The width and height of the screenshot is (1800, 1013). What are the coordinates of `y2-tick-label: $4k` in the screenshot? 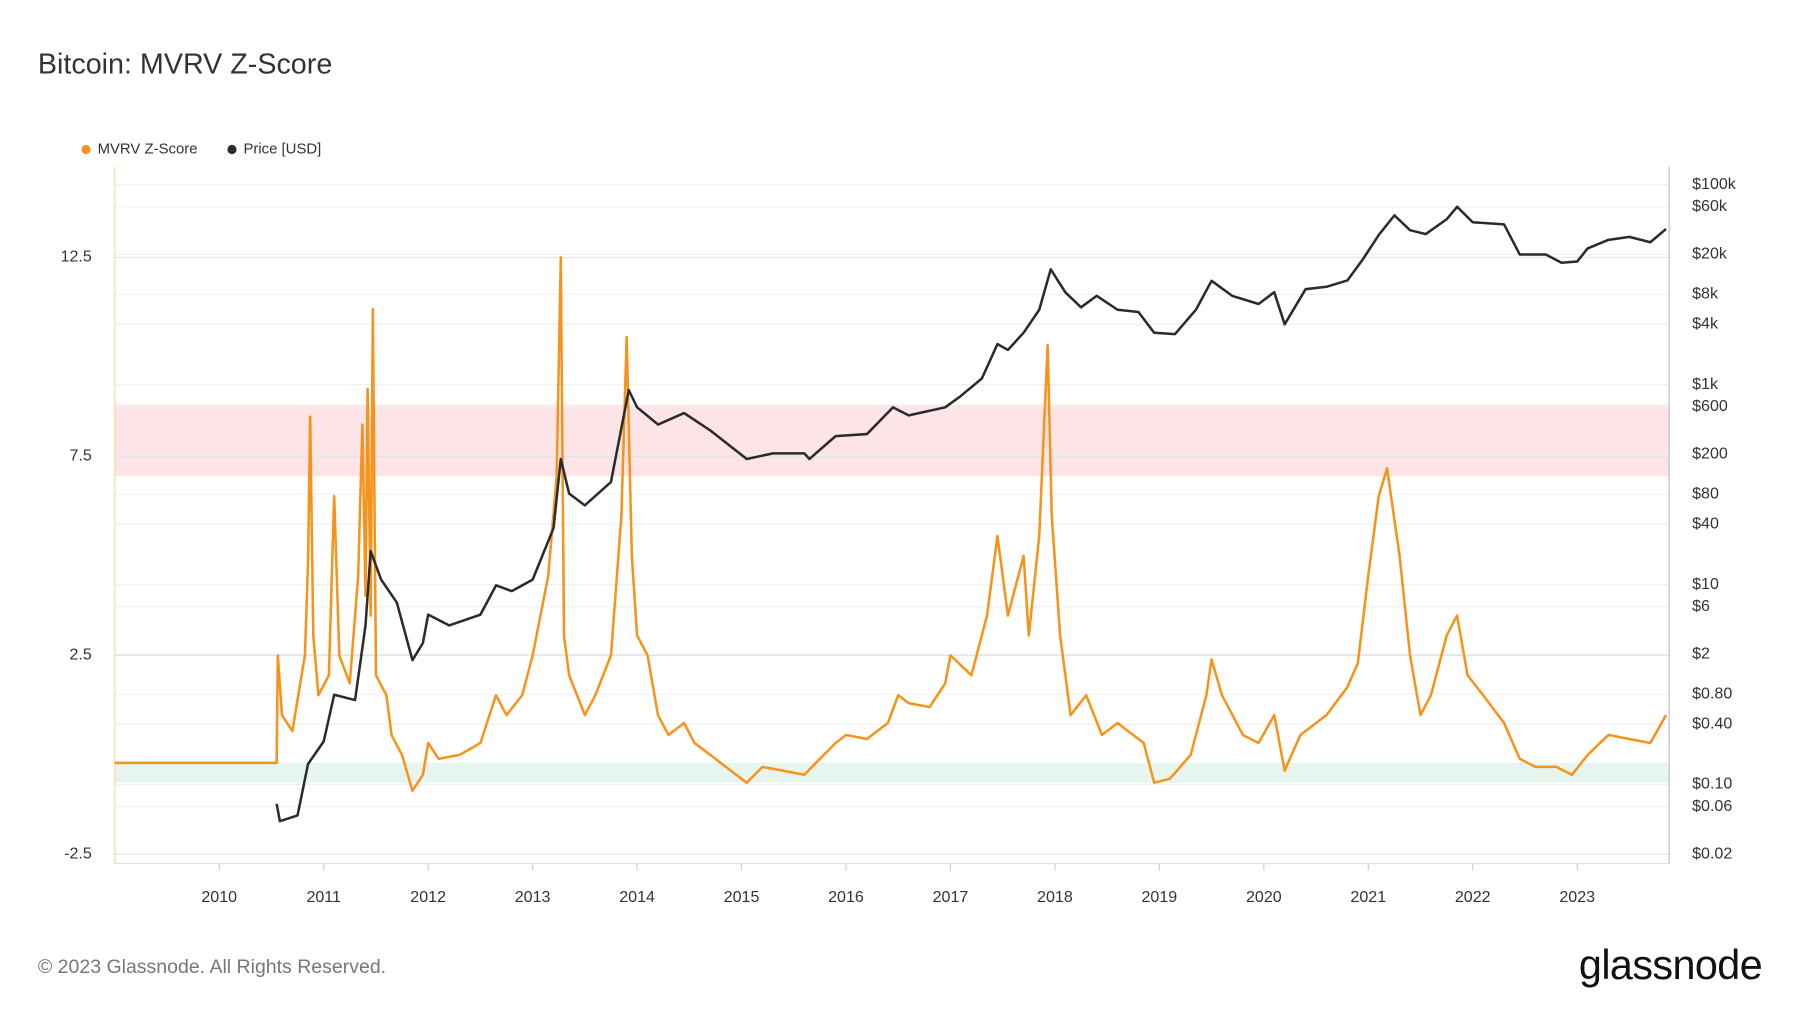 It's located at (1705, 324).